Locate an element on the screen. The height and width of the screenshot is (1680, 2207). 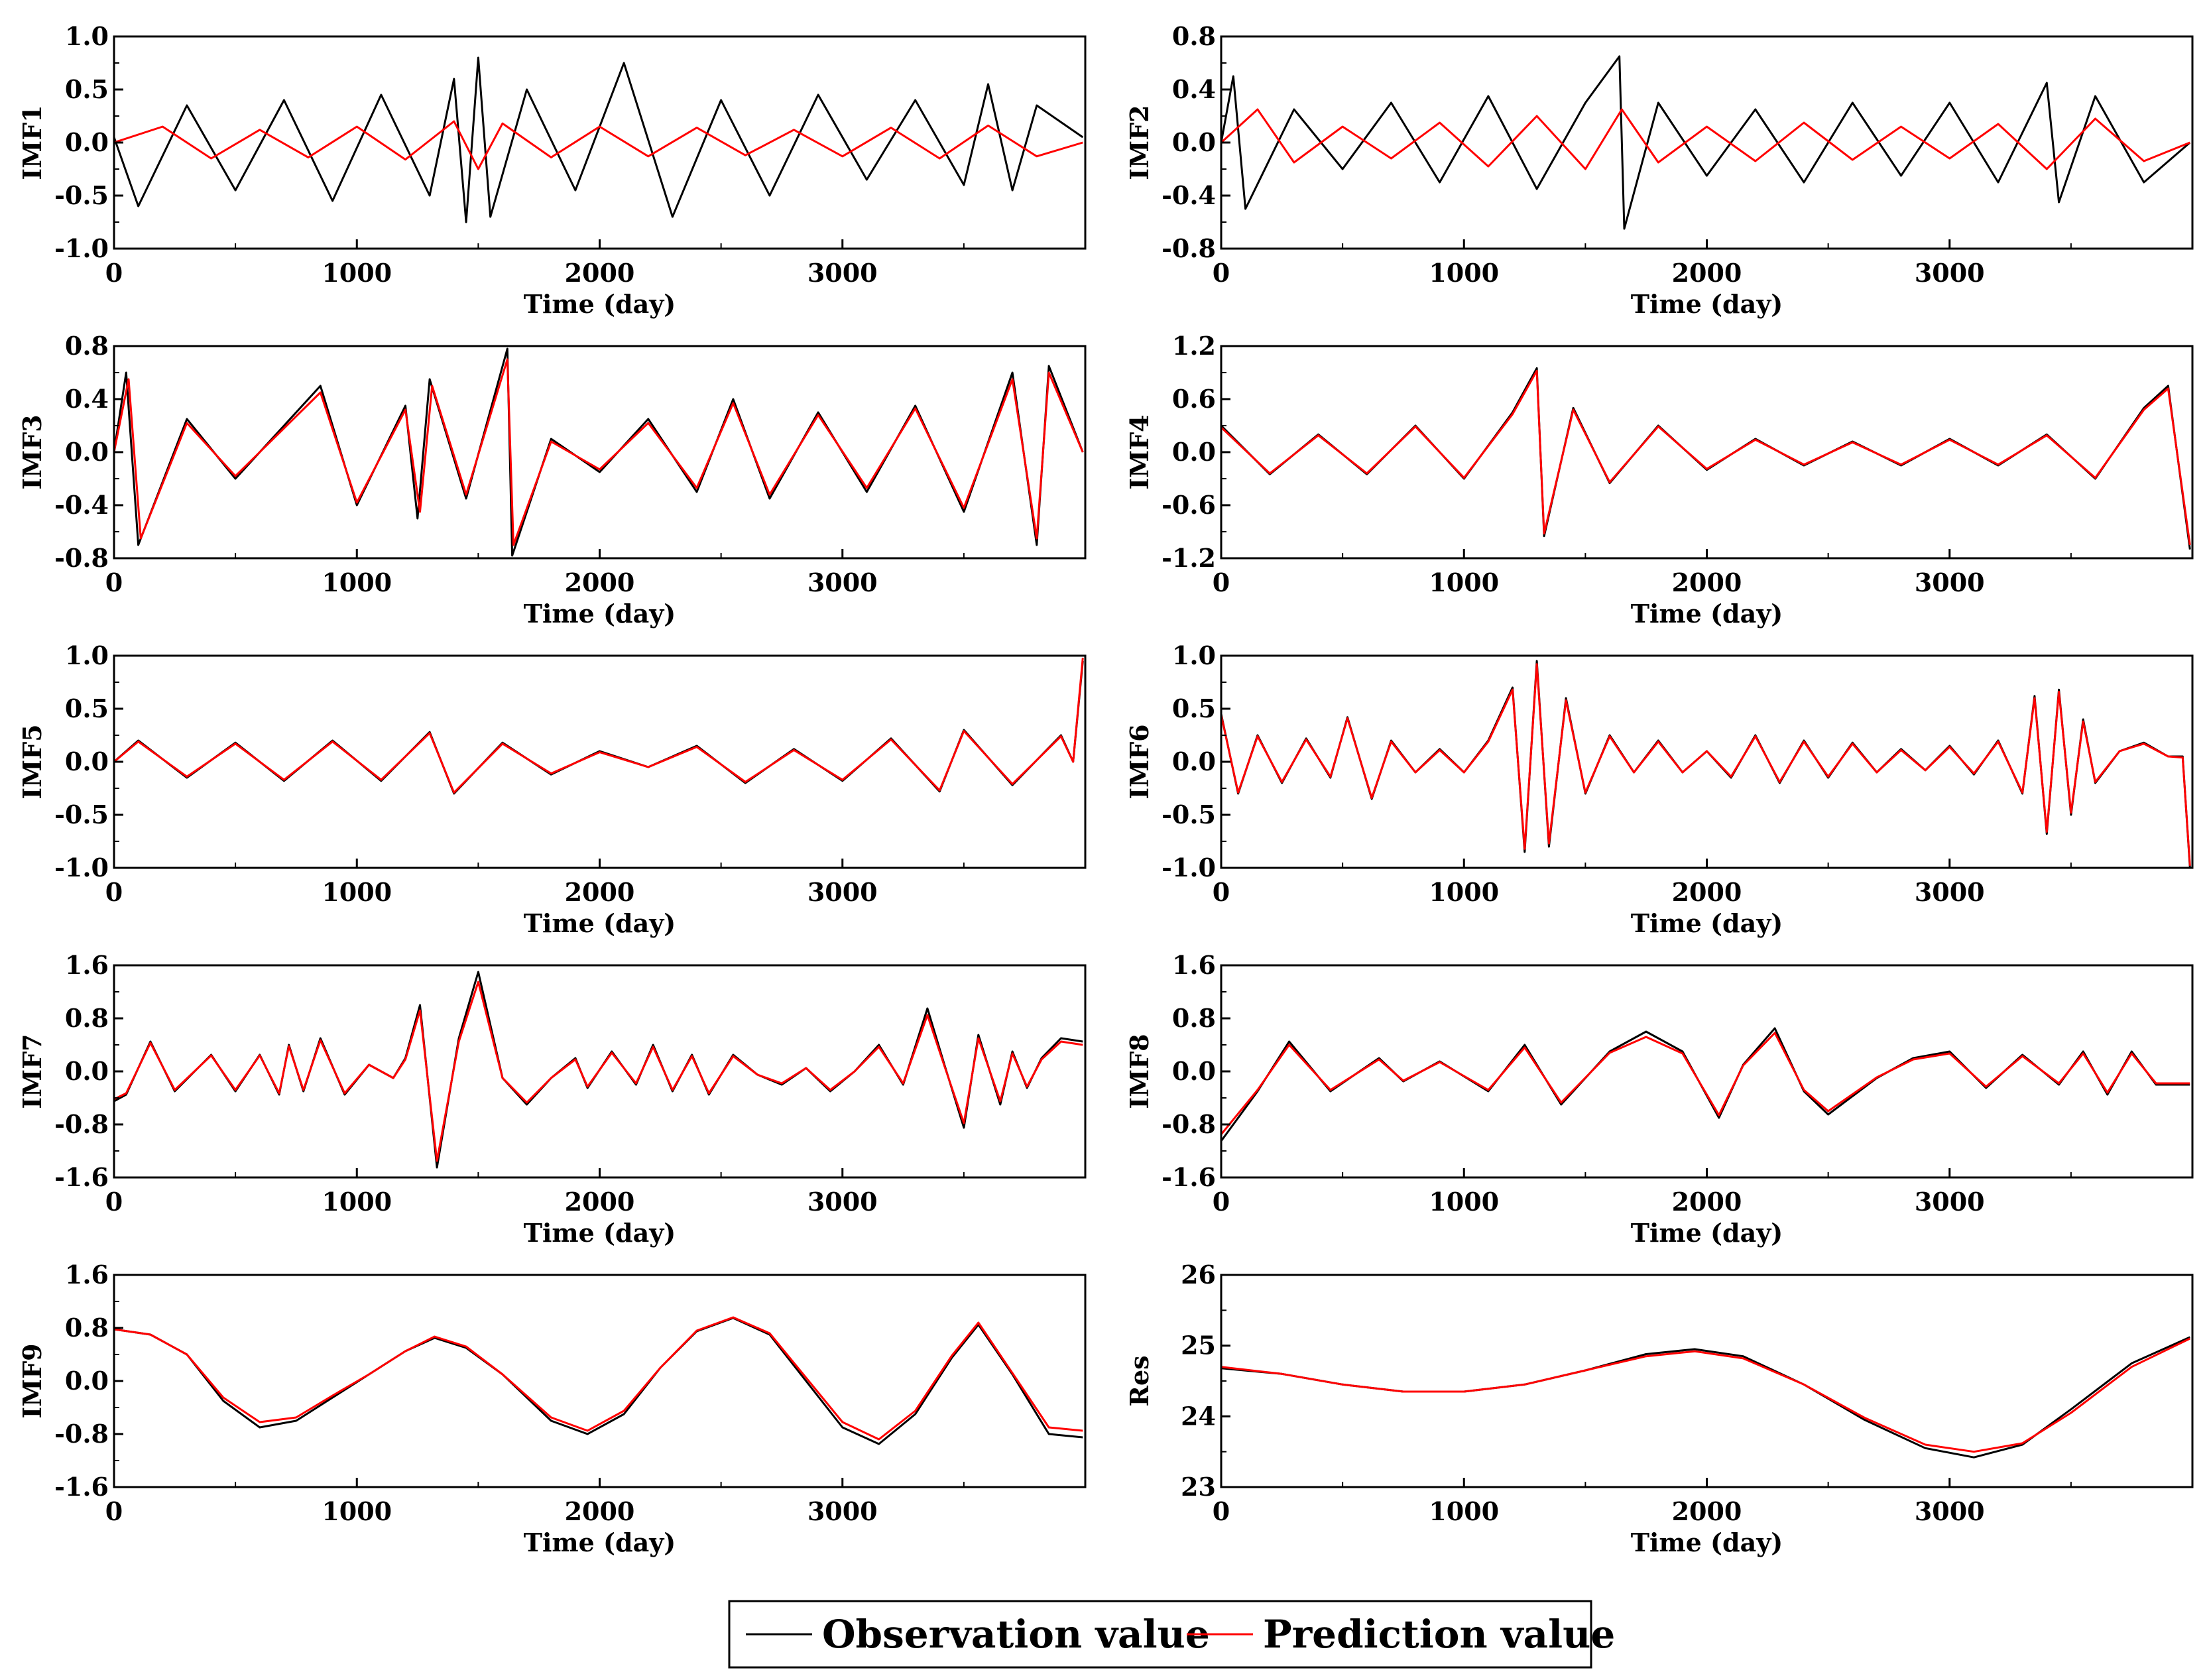
imf4-xtick-label: 1000 is located at coordinates (1464, 582).